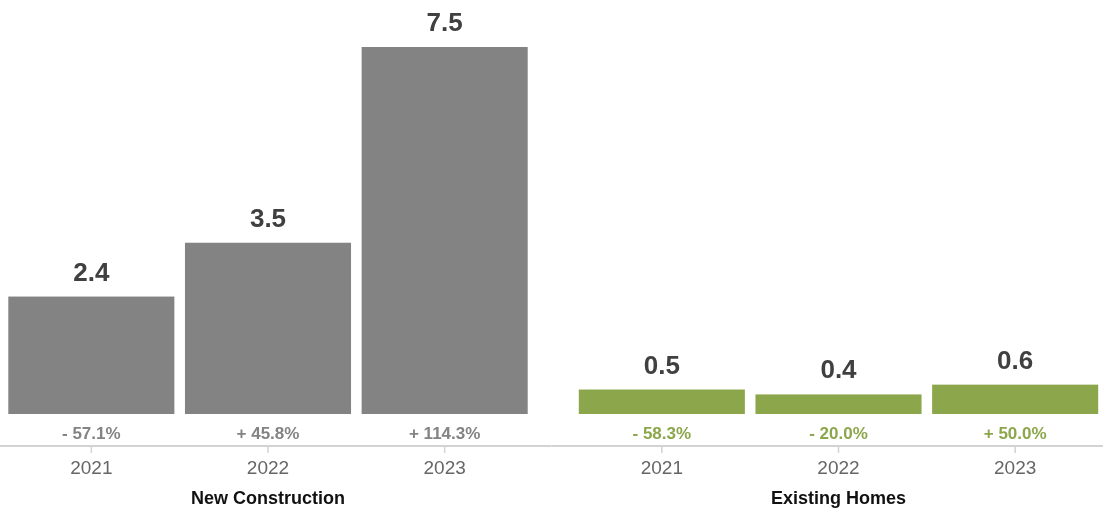 Image resolution: width=1103 pixels, height=512 pixels. Describe the element at coordinates (268, 498) in the screenshot. I see `x-axis-title: New Construction` at that location.